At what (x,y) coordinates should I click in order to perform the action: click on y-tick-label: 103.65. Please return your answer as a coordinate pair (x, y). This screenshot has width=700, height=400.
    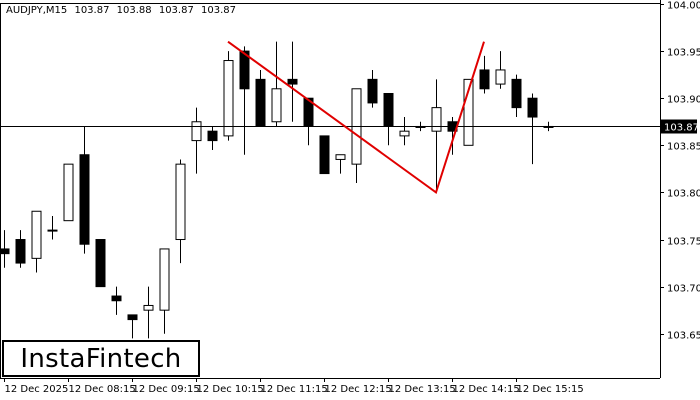
    Looking at the image, I should click on (683, 336).